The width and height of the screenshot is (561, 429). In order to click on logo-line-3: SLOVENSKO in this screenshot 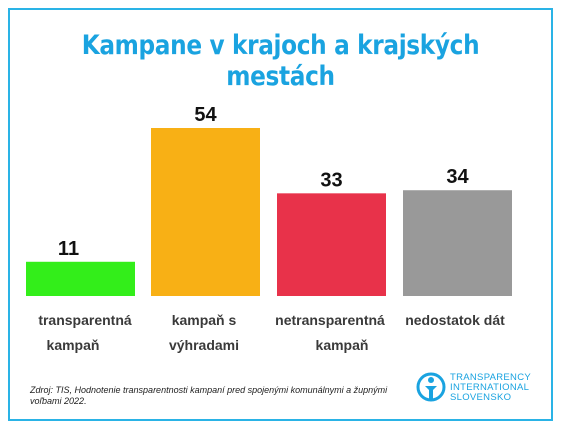, I will do `click(481, 397)`.